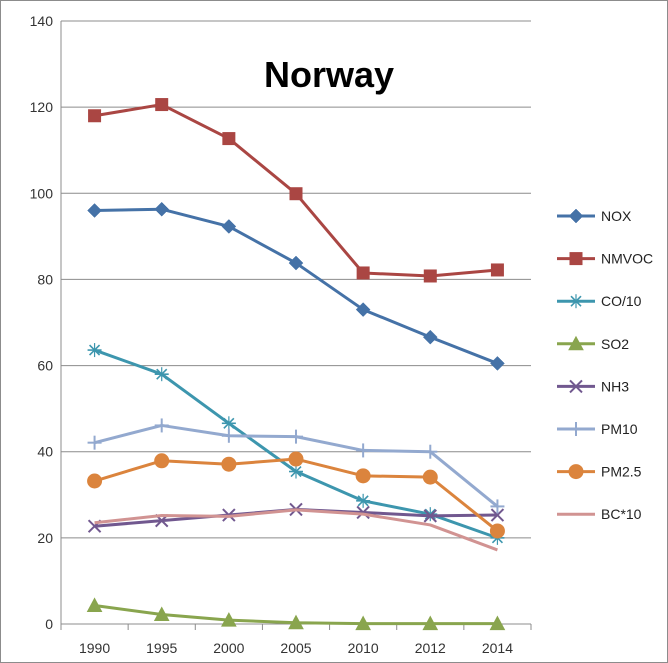 This screenshot has width=668, height=663. Describe the element at coordinates (94, 210) in the screenshot. I see `point-nox-1990` at that location.